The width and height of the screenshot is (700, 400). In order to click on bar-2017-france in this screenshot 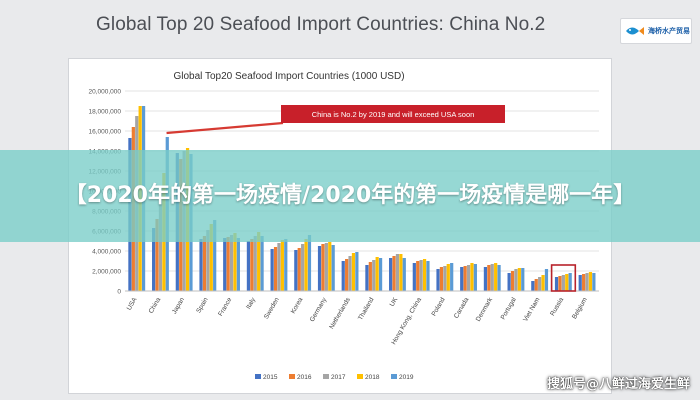, I will do `click(231, 263)`.